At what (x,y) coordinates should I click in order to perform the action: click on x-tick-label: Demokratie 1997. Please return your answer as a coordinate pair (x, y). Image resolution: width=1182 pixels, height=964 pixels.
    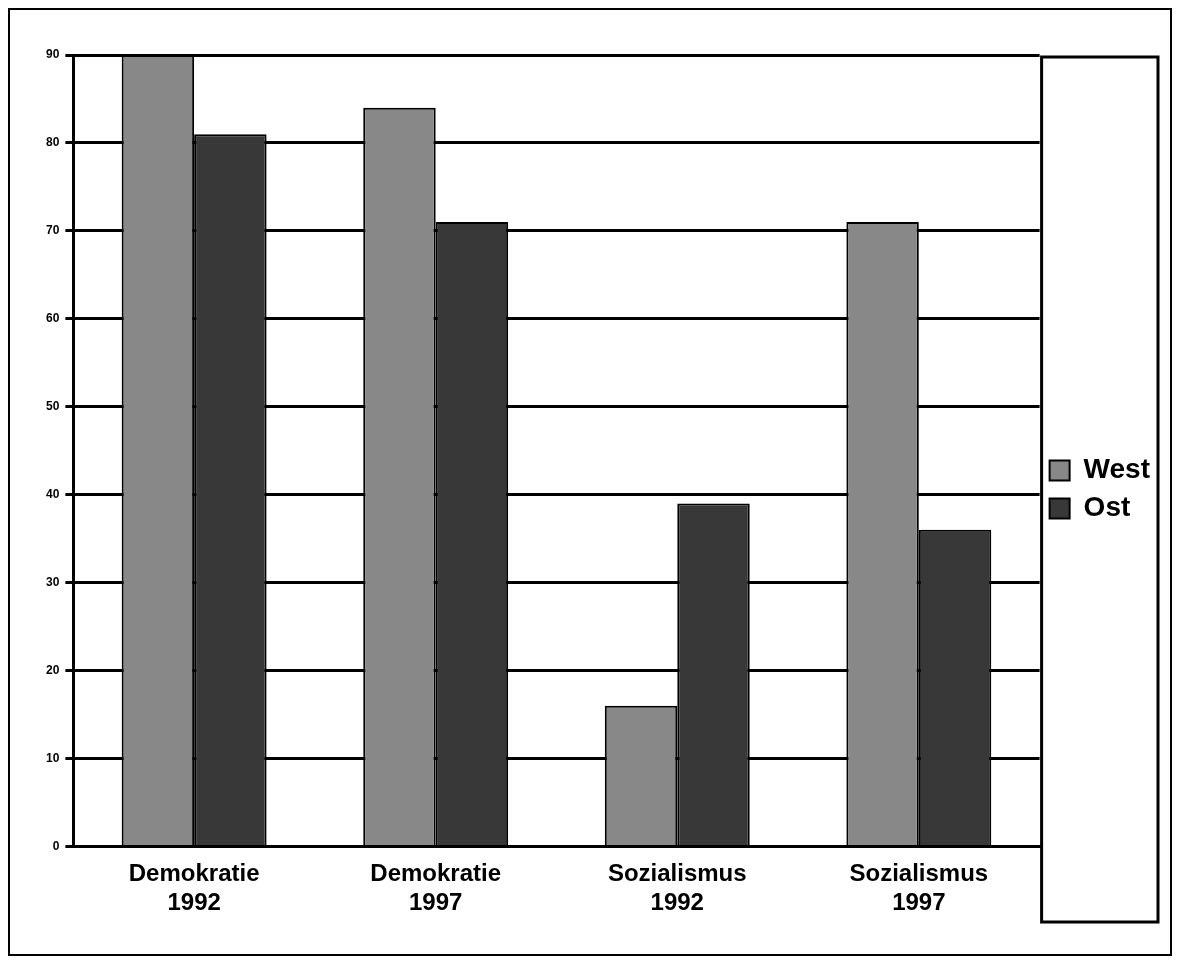
    Looking at the image, I should click on (436, 887).